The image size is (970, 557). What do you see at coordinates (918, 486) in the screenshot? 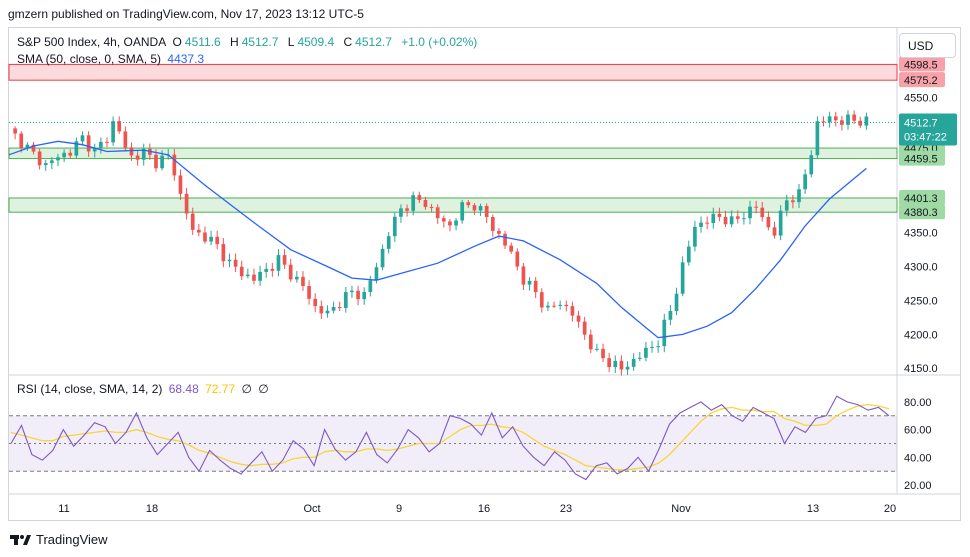
I see `rsi-tick-label: 20.00` at bounding box center [918, 486].